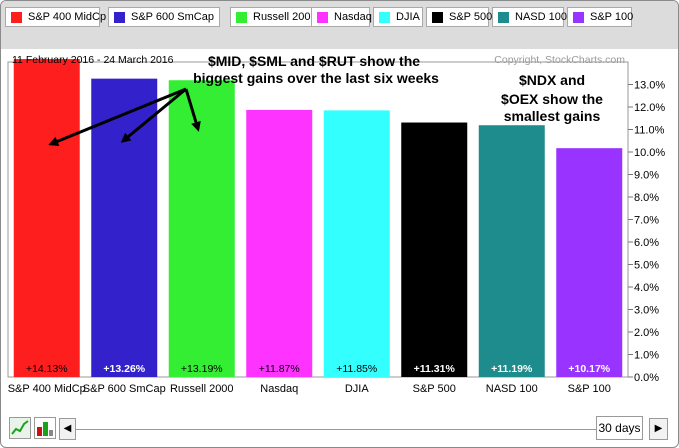 The image size is (679, 448). What do you see at coordinates (202, 369) in the screenshot?
I see `bar-value-label: +13.19%` at bounding box center [202, 369].